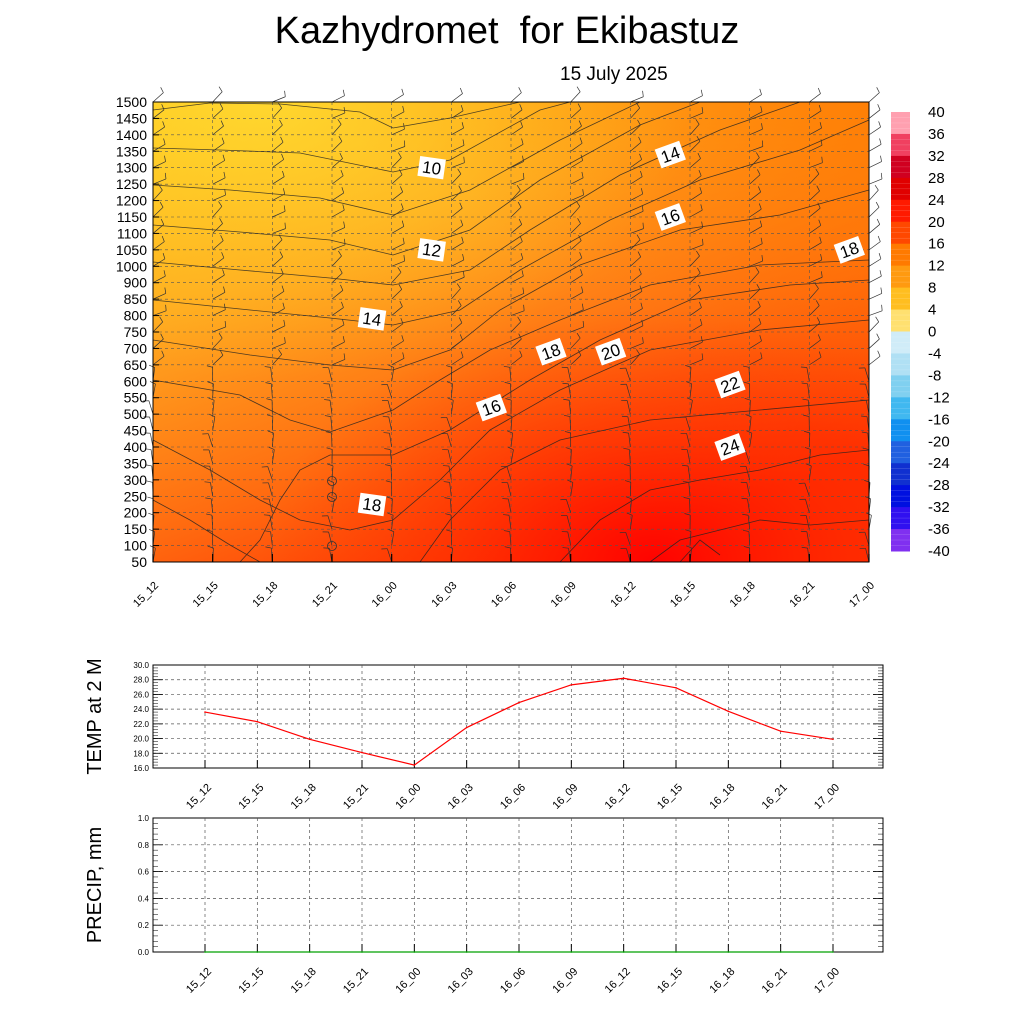 Image resolution: width=1024 pixels, height=1024 pixels. I want to click on chart-date: 15 July 2025, so click(614, 74).